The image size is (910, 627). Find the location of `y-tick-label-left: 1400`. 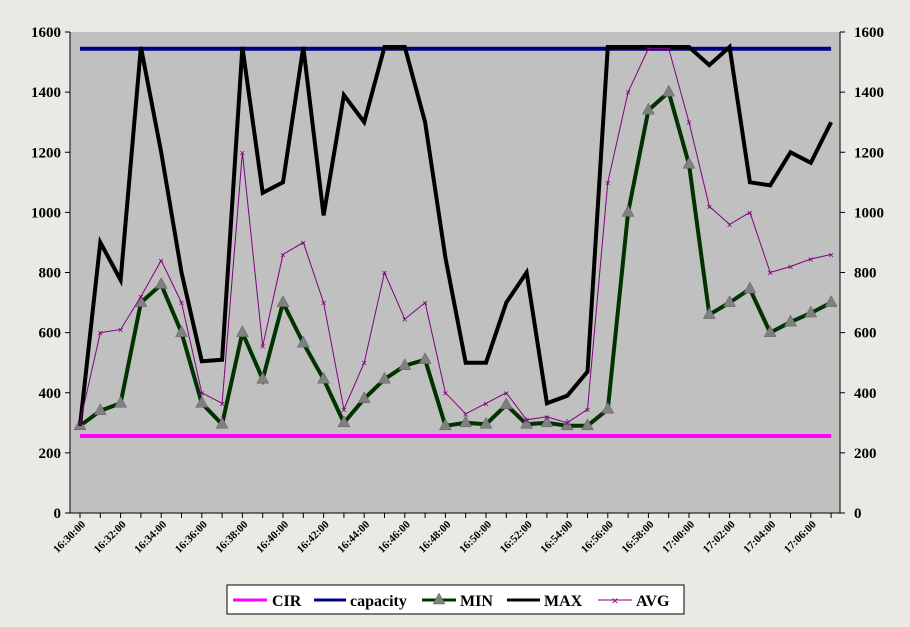

y-tick-label-left: 1400 is located at coordinates (46, 93).